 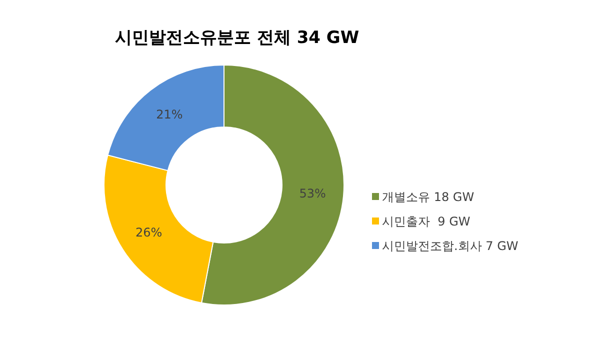 What do you see at coordinates (428, 197) in the screenshot?
I see `legend-label: 개별소유 18 GW` at bounding box center [428, 197].